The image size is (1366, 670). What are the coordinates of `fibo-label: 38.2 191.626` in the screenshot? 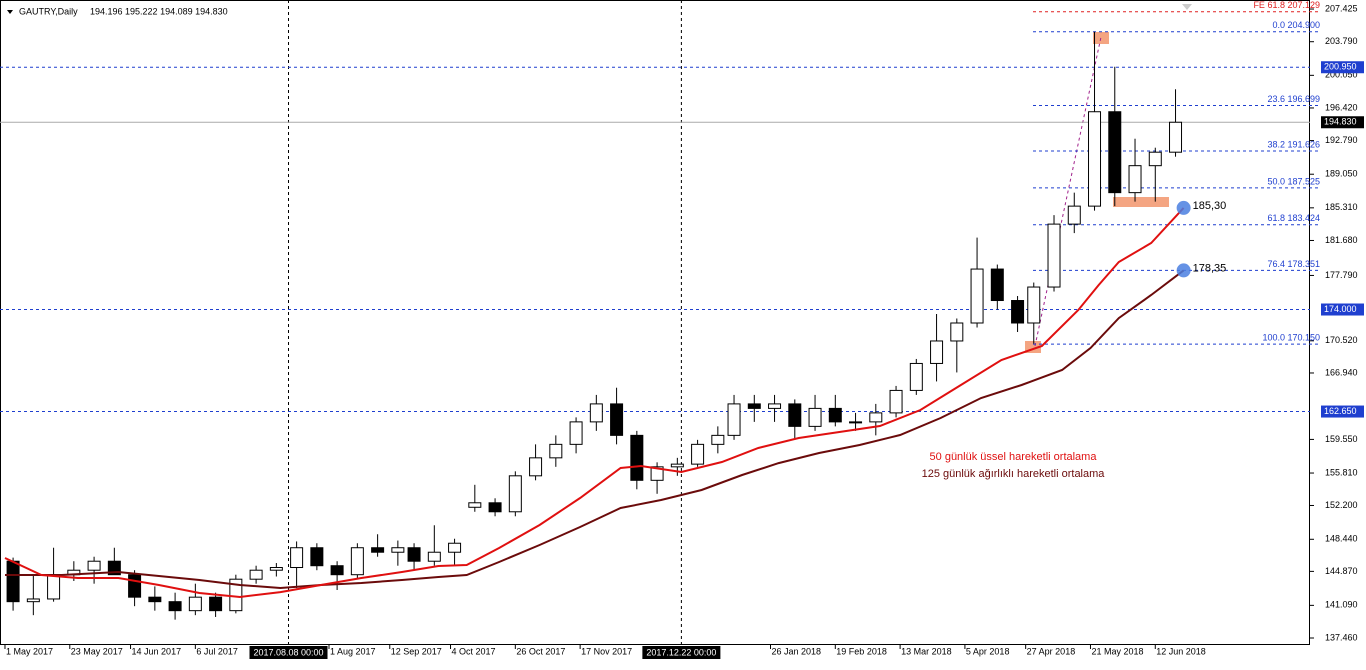 It's located at (1293, 144).